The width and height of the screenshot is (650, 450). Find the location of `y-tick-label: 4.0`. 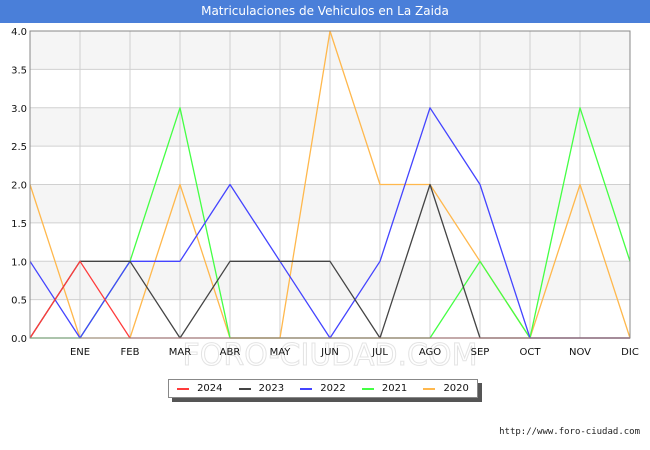

y-tick-label: 4.0 is located at coordinates (19, 32).